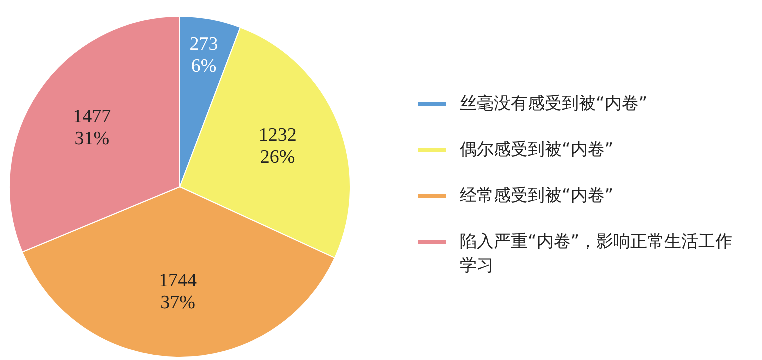 This screenshot has height=360, width=762. What do you see at coordinates (277, 146) in the screenshot?
I see `data-label: 1232 26%` at bounding box center [277, 146].